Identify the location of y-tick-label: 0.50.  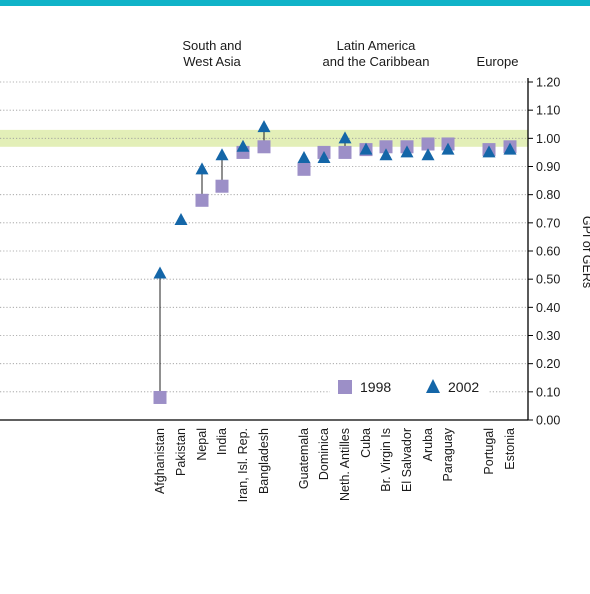
(548, 280).